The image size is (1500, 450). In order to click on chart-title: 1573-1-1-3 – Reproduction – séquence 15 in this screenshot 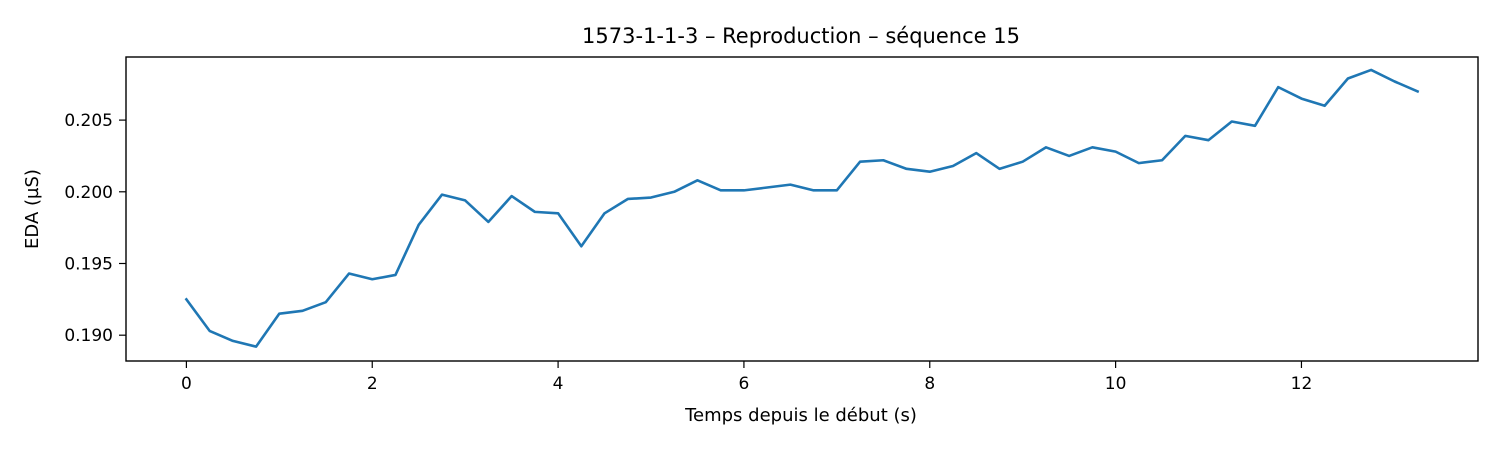, I will do `click(801, 36)`.